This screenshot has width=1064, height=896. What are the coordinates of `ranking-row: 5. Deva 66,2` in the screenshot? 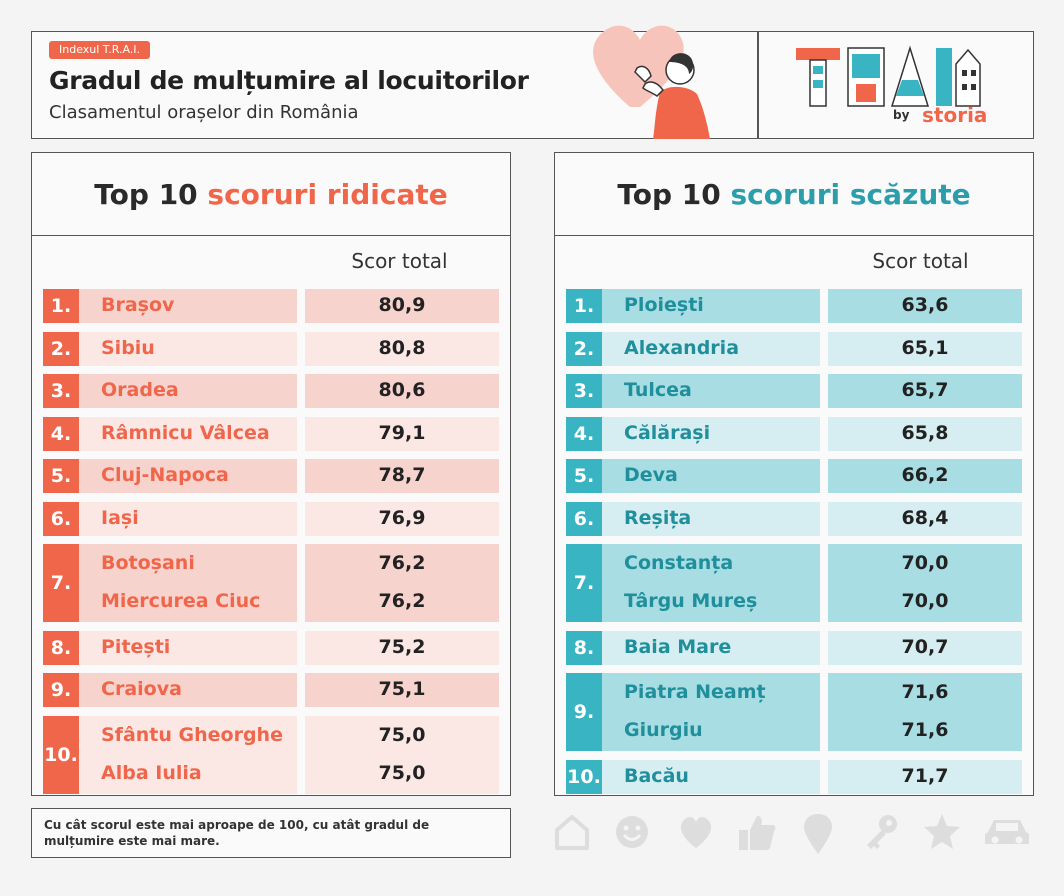 It's located at (794, 476).